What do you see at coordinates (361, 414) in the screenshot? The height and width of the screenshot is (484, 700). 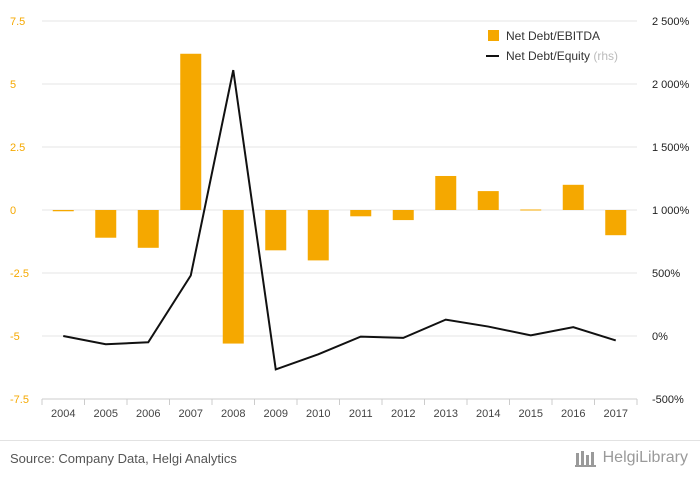 I see `x-tick-label: 2011` at bounding box center [361, 414].